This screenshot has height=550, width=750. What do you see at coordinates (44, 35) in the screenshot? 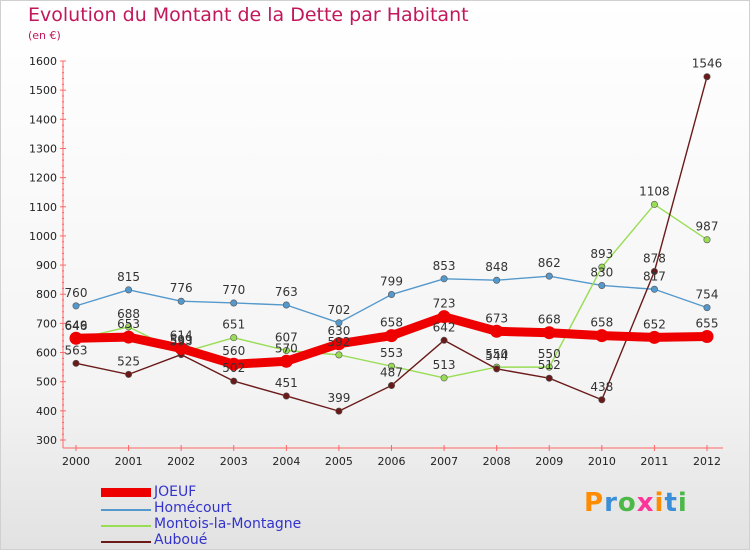
I see `chart-unit: (en €)` at bounding box center [44, 35].